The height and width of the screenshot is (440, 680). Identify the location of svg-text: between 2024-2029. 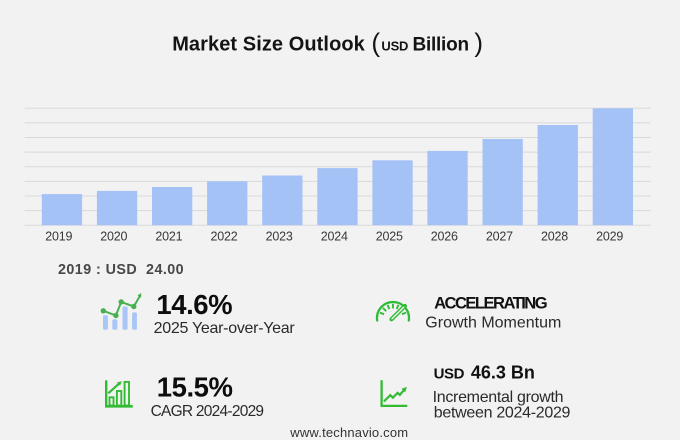
(502, 412).